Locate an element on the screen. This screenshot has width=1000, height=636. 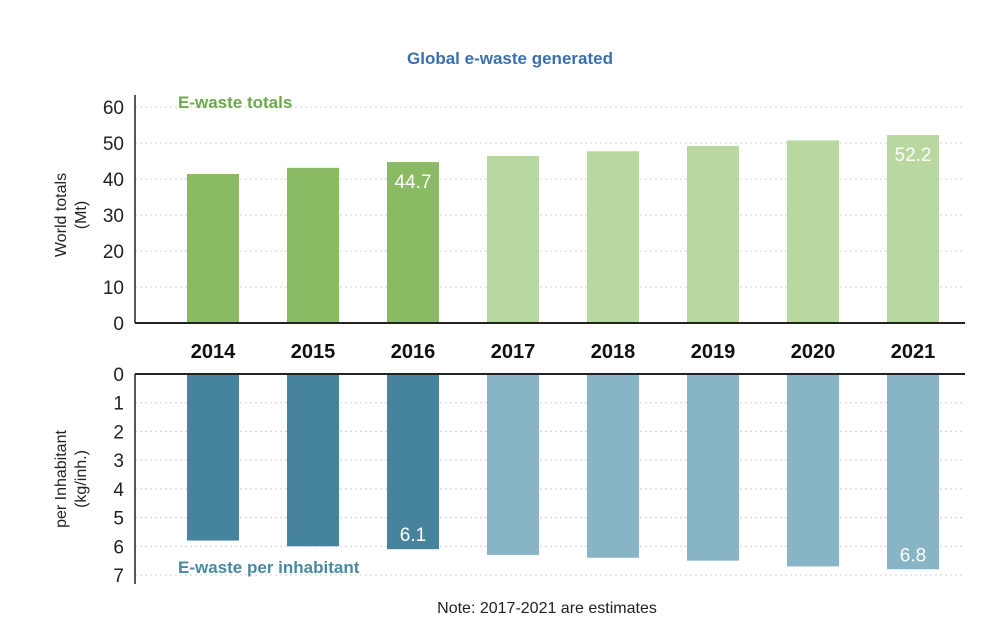
x-category-labels: 2014 2015 2016 2017 2018 2019 2020 2021 is located at coordinates (563, 352).